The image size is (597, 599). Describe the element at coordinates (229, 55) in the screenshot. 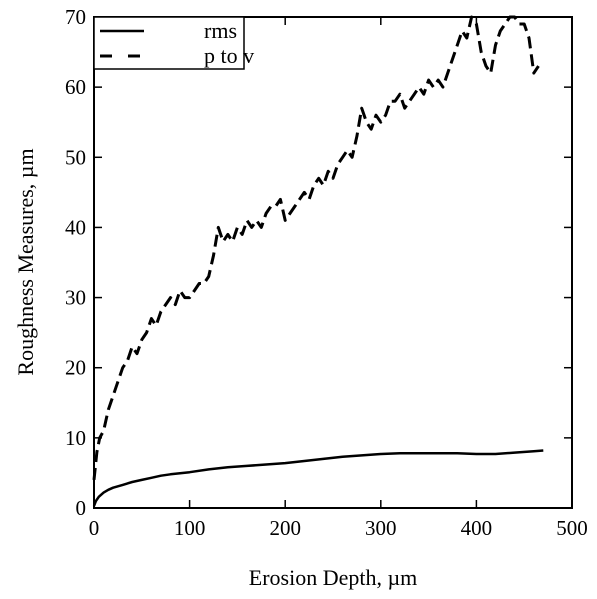

I see `legend-label: p to v` at that location.